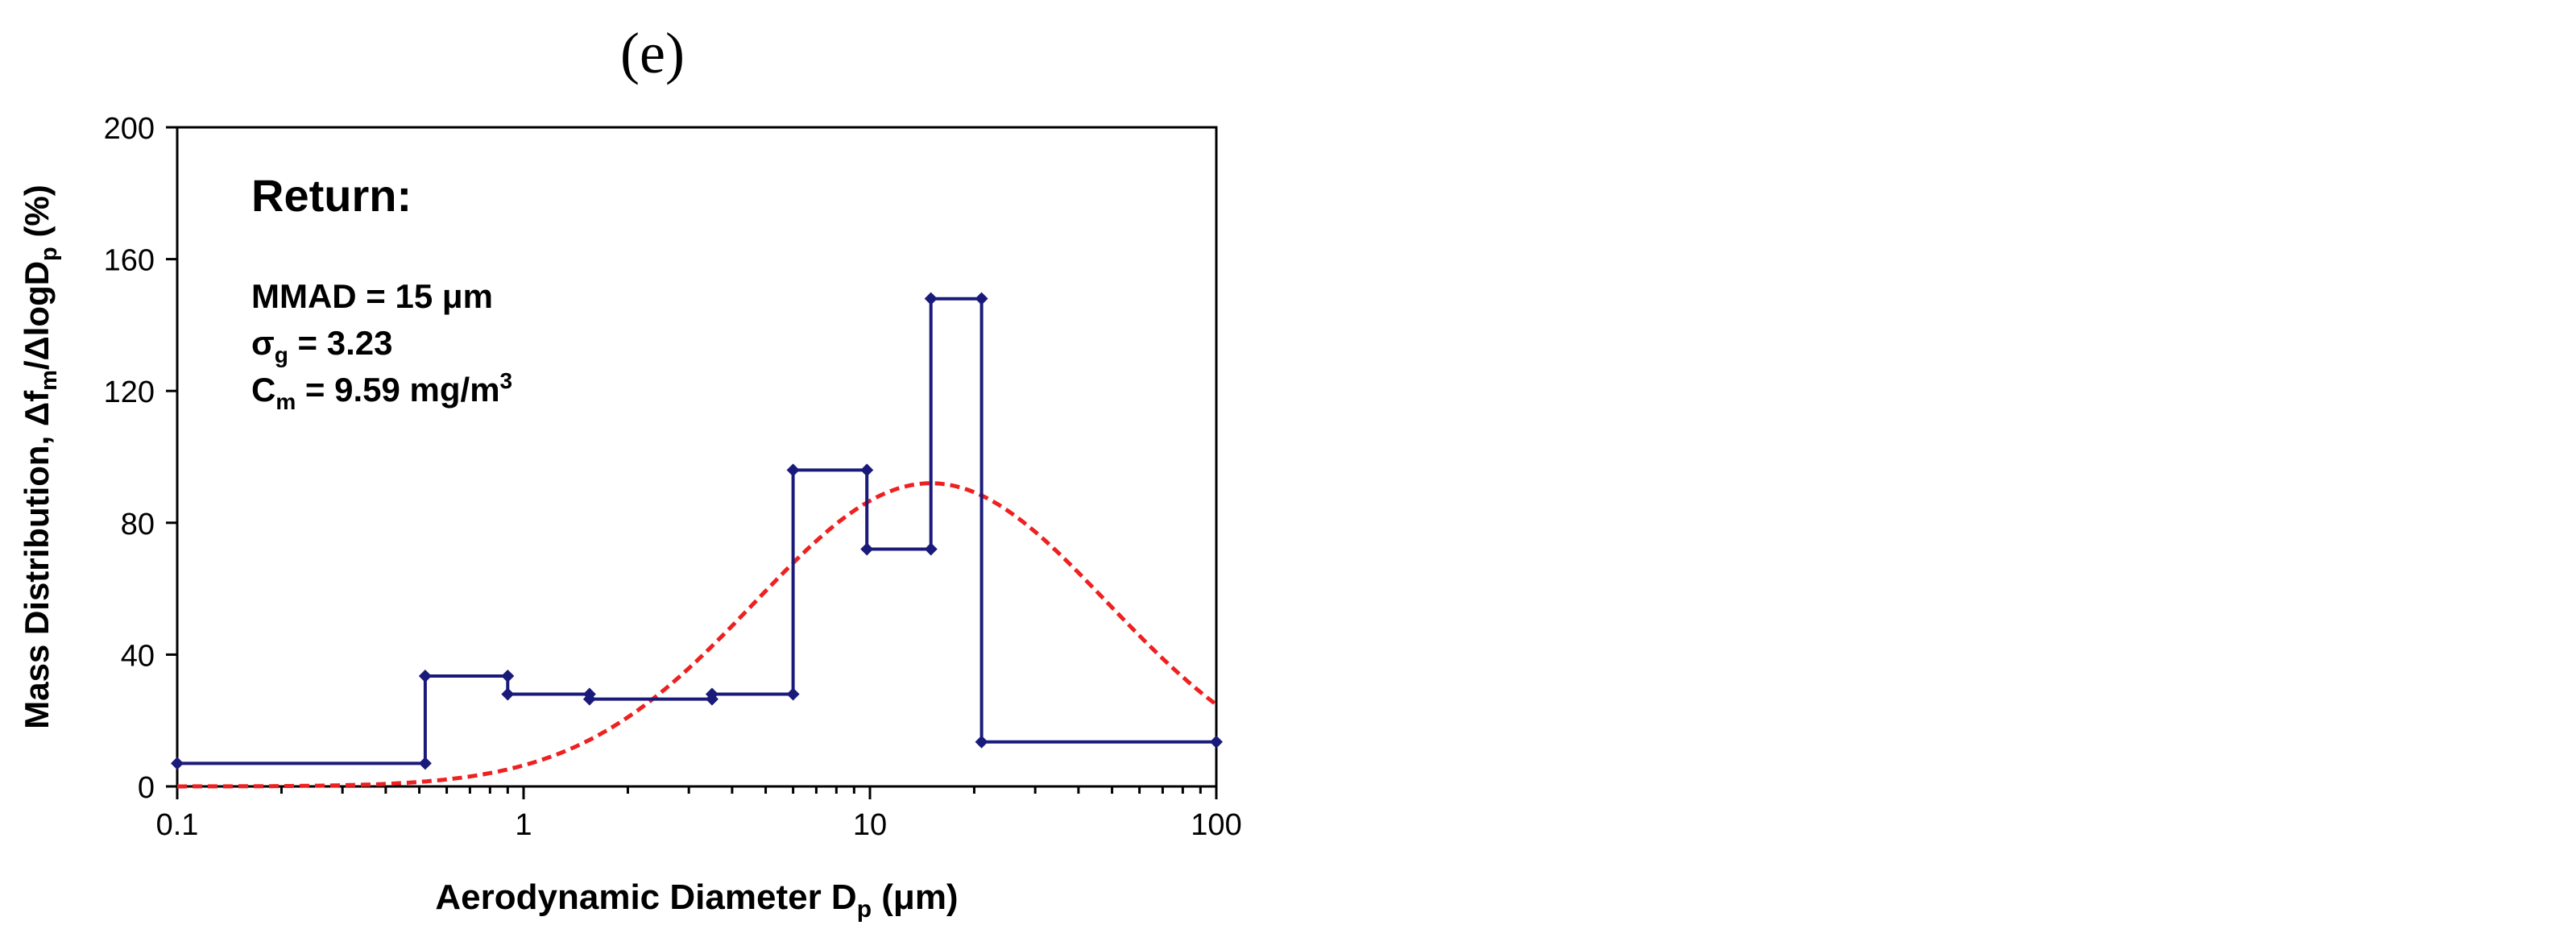 The image size is (2576, 950). What do you see at coordinates (870, 825) in the screenshot?
I see `x-tick-label: 10` at bounding box center [870, 825].